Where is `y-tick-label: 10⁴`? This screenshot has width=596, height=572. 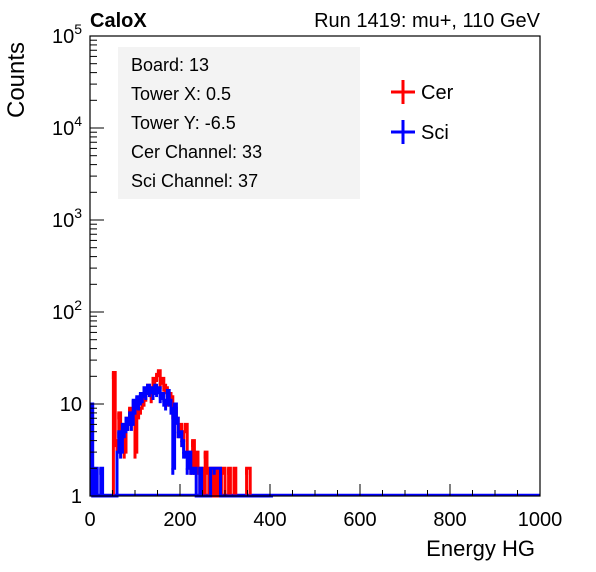 y-tick-label: 10⁴ is located at coordinates (67, 126).